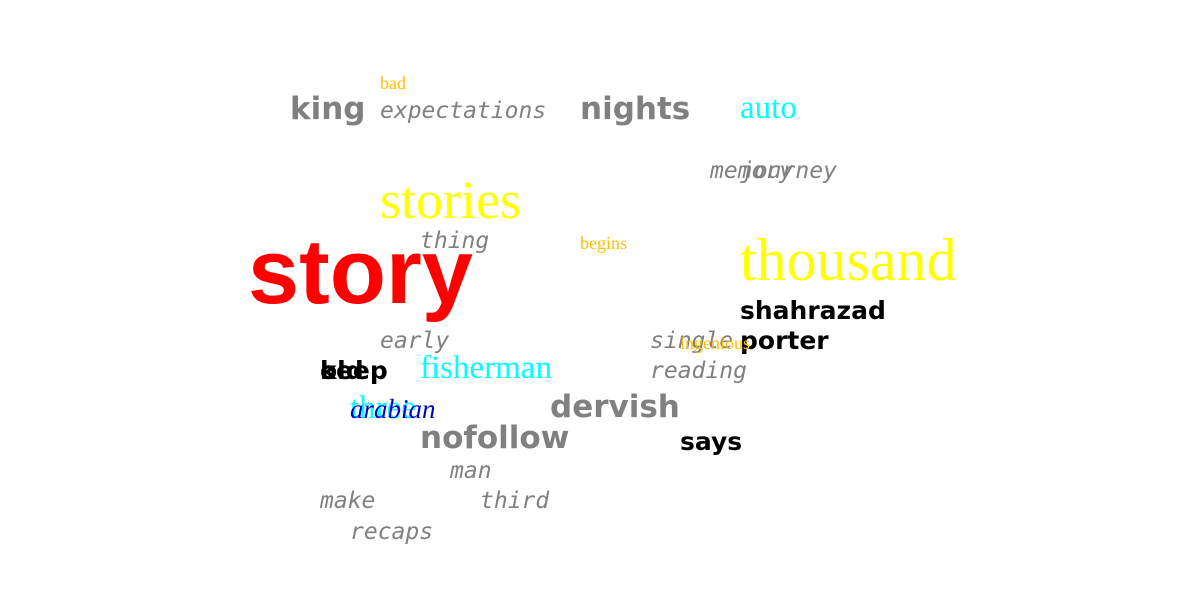 This screenshot has height=600, width=1200. What do you see at coordinates (392, 532) in the screenshot?
I see `word-recaps: recaps` at bounding box center [392, 532].